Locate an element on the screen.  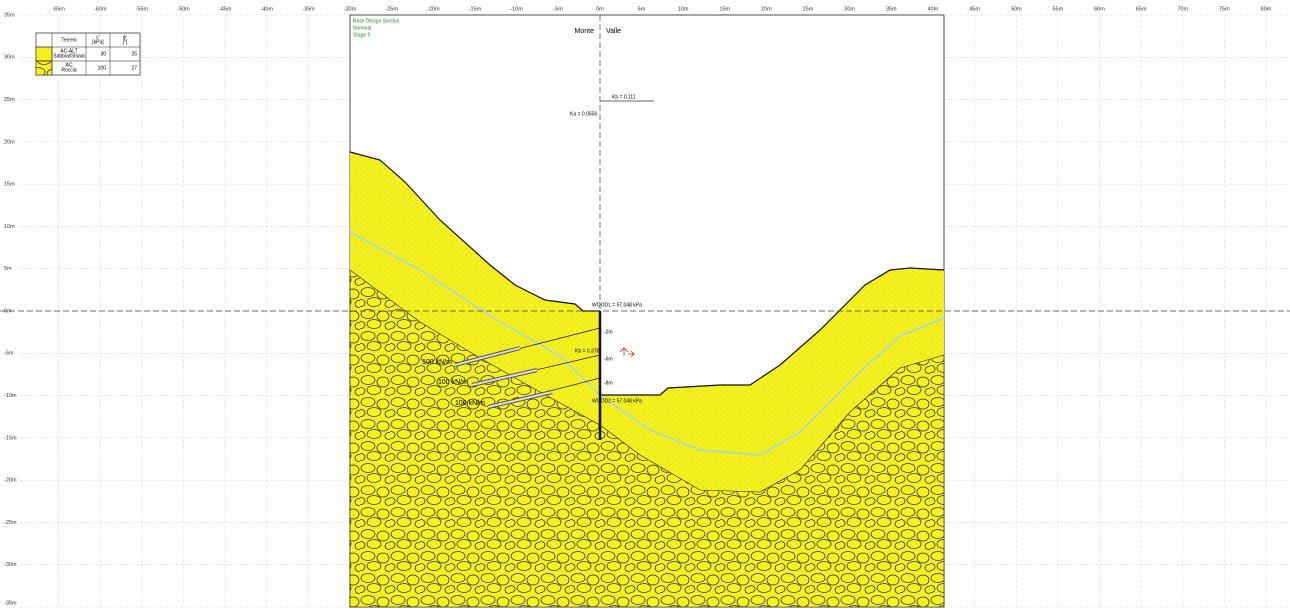
soil-name: AC-ALT Sabbia/Ghiaia is located at coordinates (69, 54).